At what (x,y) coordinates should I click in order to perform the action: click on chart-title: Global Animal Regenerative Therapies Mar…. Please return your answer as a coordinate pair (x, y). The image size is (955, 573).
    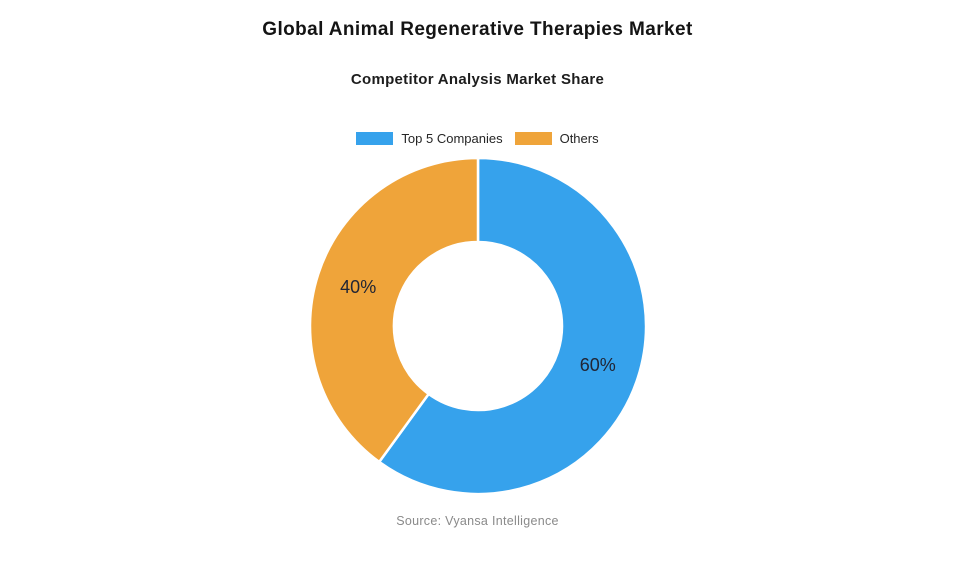
    Looking at the image, I should click on (477, 29).